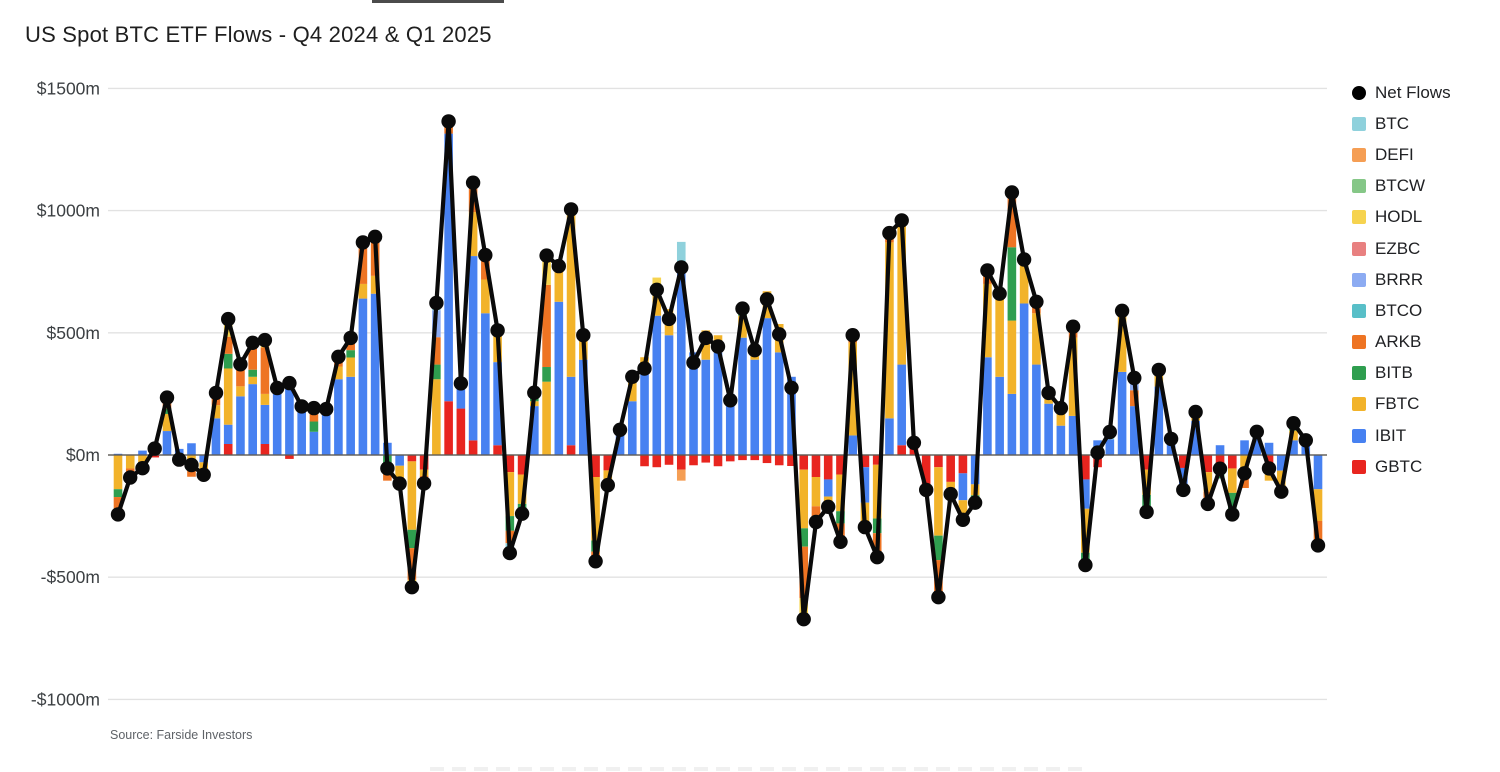 This screenshot has height=772, width=1500. I want to click on legend-item-btc: BTC, so click(1401, 123).